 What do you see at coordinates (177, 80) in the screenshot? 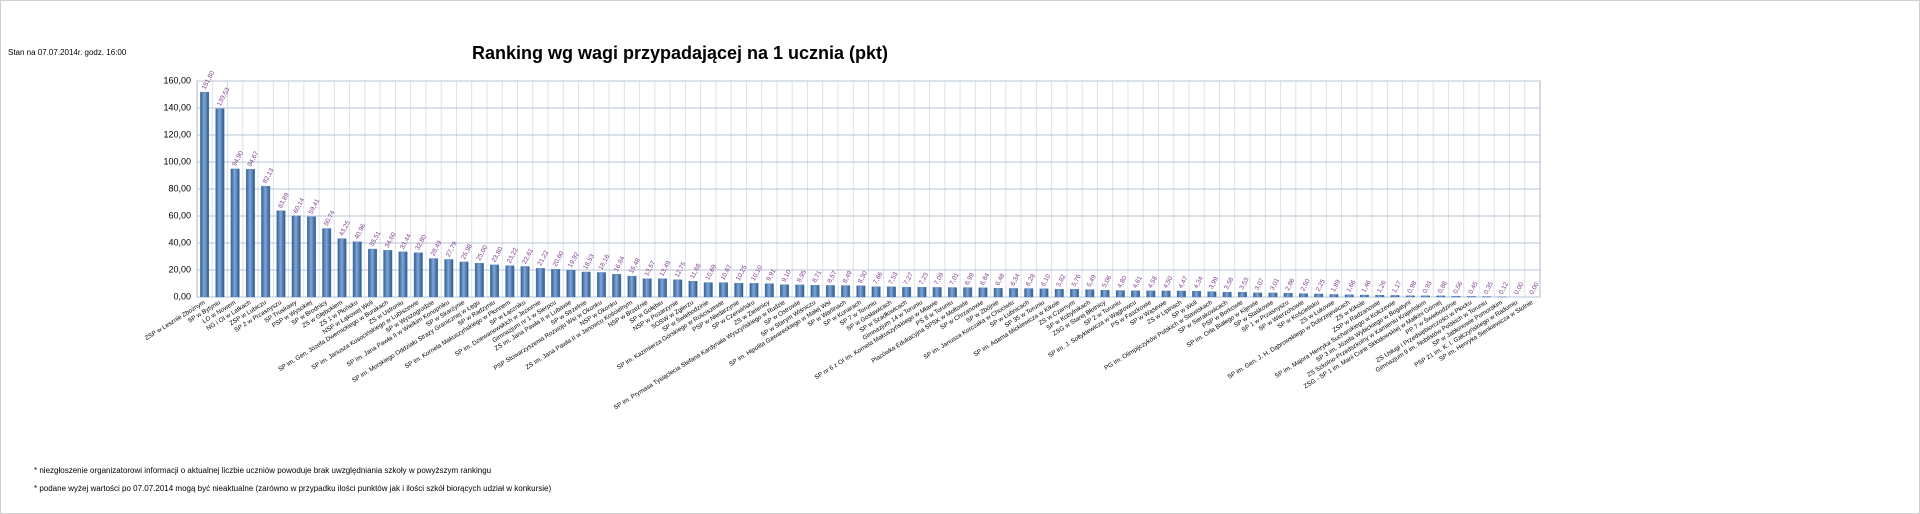
I see `y-tick-label: 160,00` at bounding box center [177, 80].